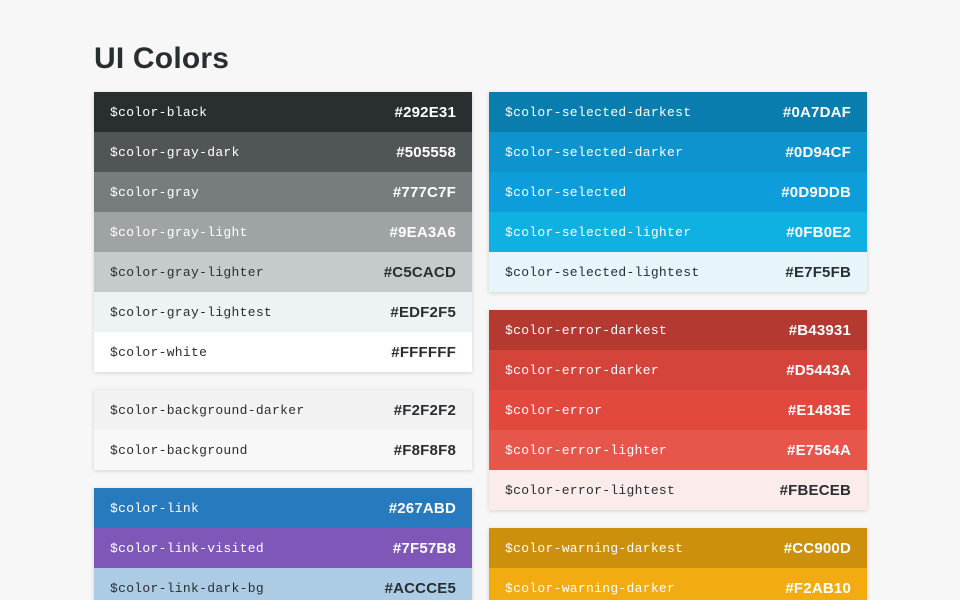  What do you see at coordinates (598, 232) in the screenshot?
I see `swatch-variable-name: $color-selected-lighter` at bounding box center [598, 232].